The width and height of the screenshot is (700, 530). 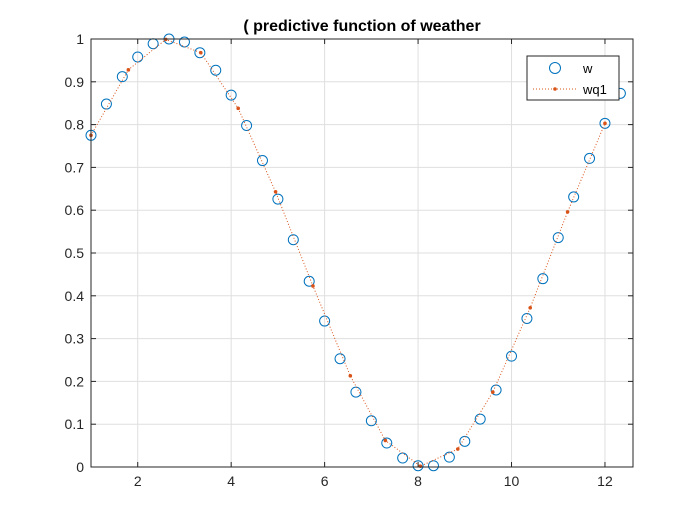 I want to click on y-tick-label: 0.1, so click(x=75, y=424).